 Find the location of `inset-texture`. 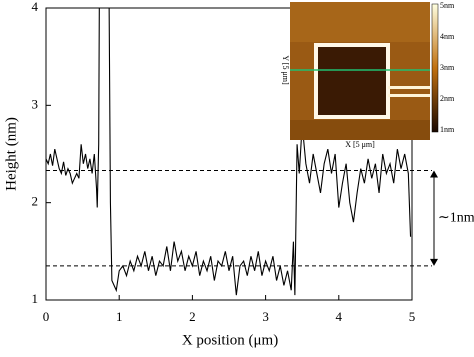

inset-texture is located at coordinates (360, 22).